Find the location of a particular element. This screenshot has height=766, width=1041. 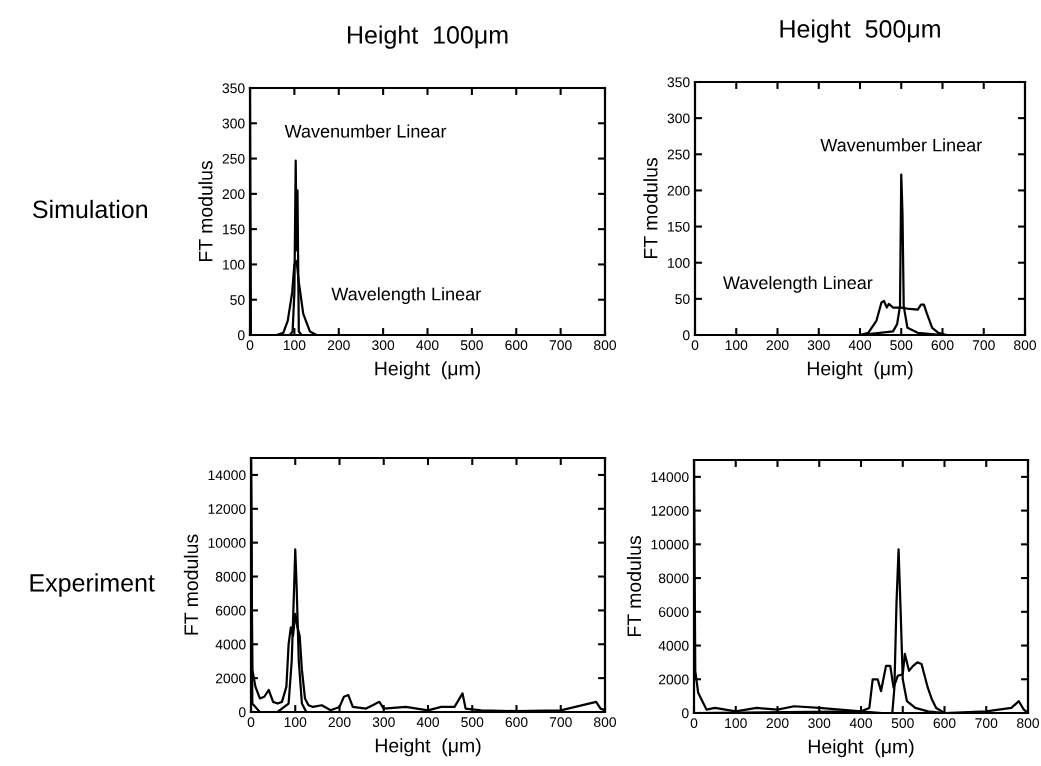

legend-label: Wavenumber Linear is located at coordinates (901, 145).